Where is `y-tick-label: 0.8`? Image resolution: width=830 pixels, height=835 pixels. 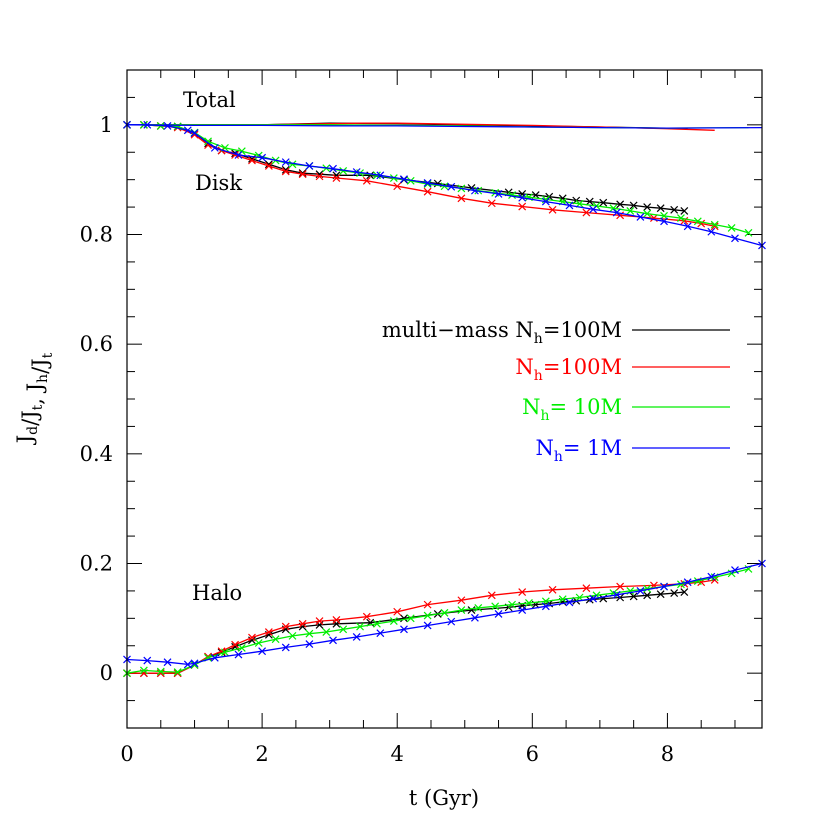 y-tick-label: 0.8 is located at coordinates (96, 235).